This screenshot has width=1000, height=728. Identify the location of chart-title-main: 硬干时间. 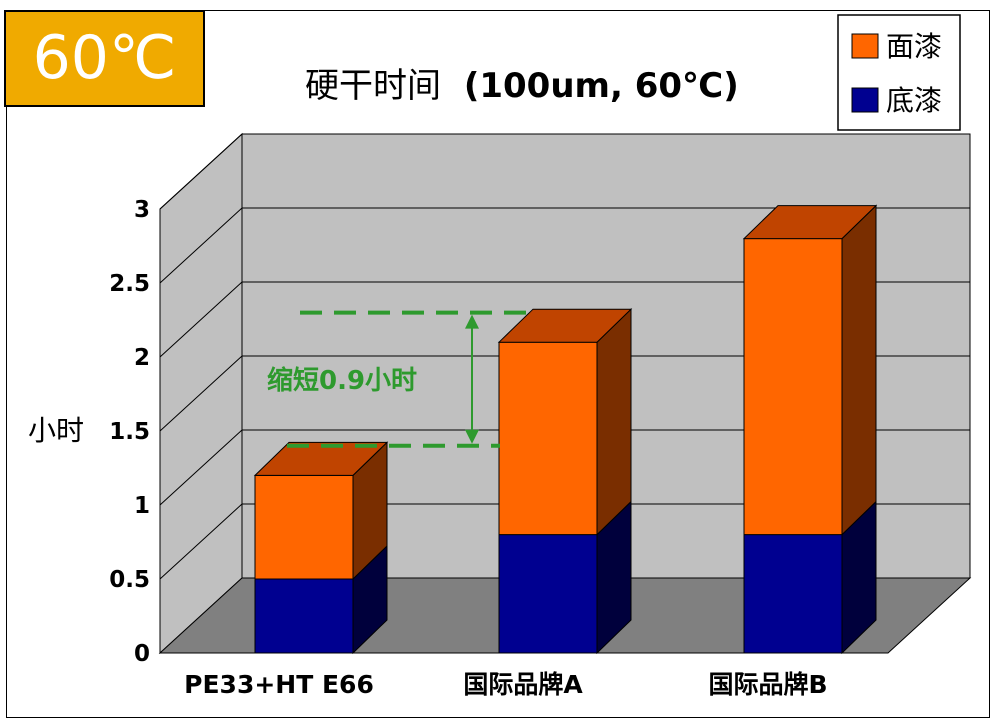
(373, 86).